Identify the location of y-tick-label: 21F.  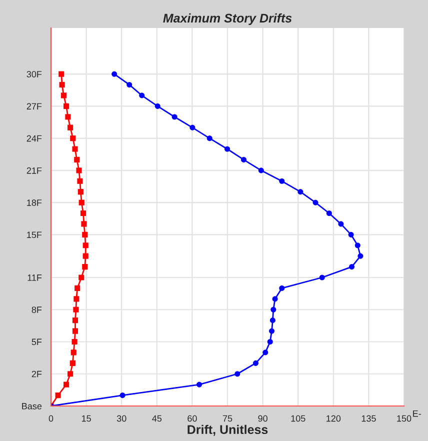
(34, 170).